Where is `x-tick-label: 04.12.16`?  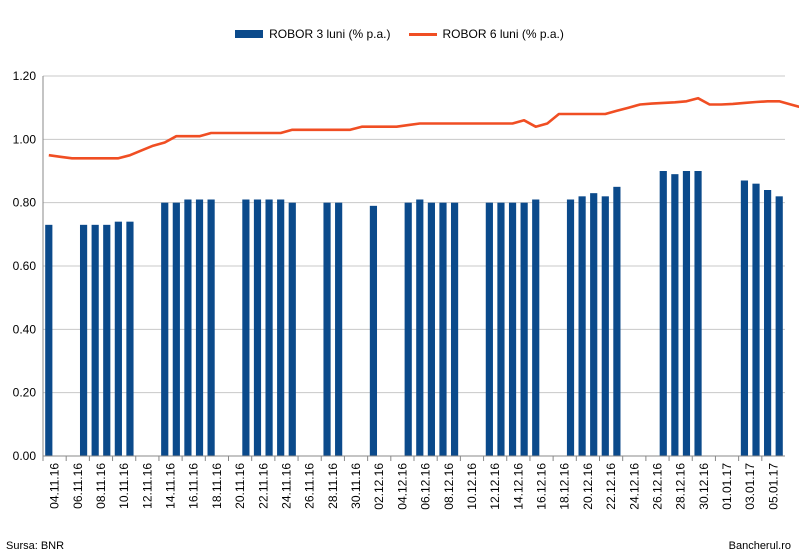
x-tick-label: 04.12.16 is located at coordinates (402, 486).